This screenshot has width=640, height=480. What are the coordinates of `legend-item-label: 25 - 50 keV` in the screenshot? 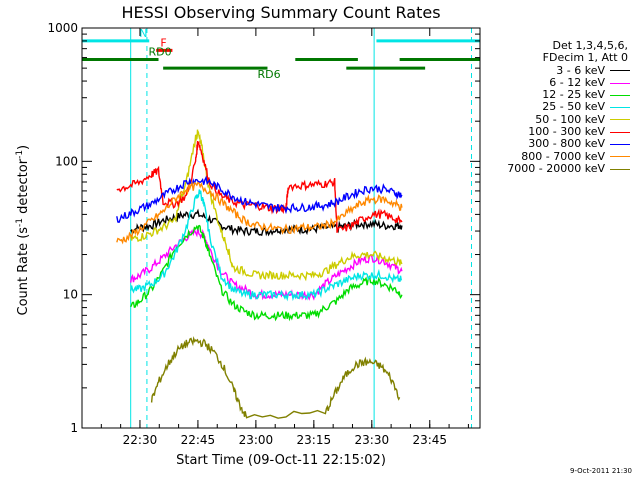 It's located at (573, 107).